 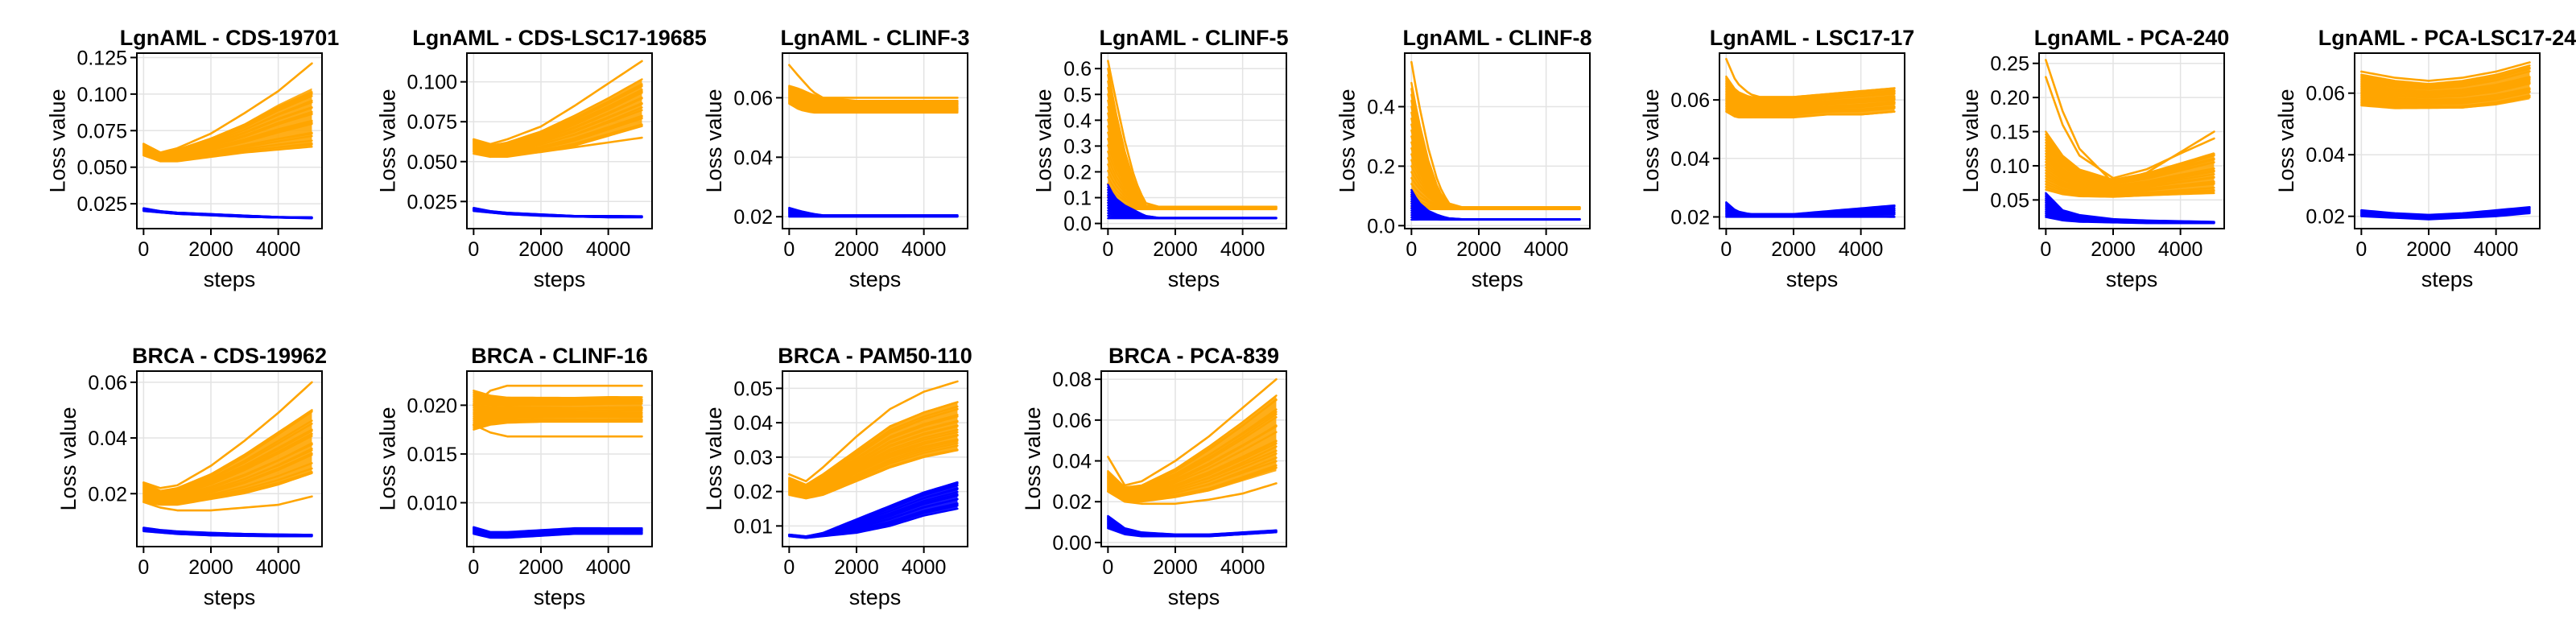 I want to click on y-tick-label: 0.0, so click(x=1077, y=224).